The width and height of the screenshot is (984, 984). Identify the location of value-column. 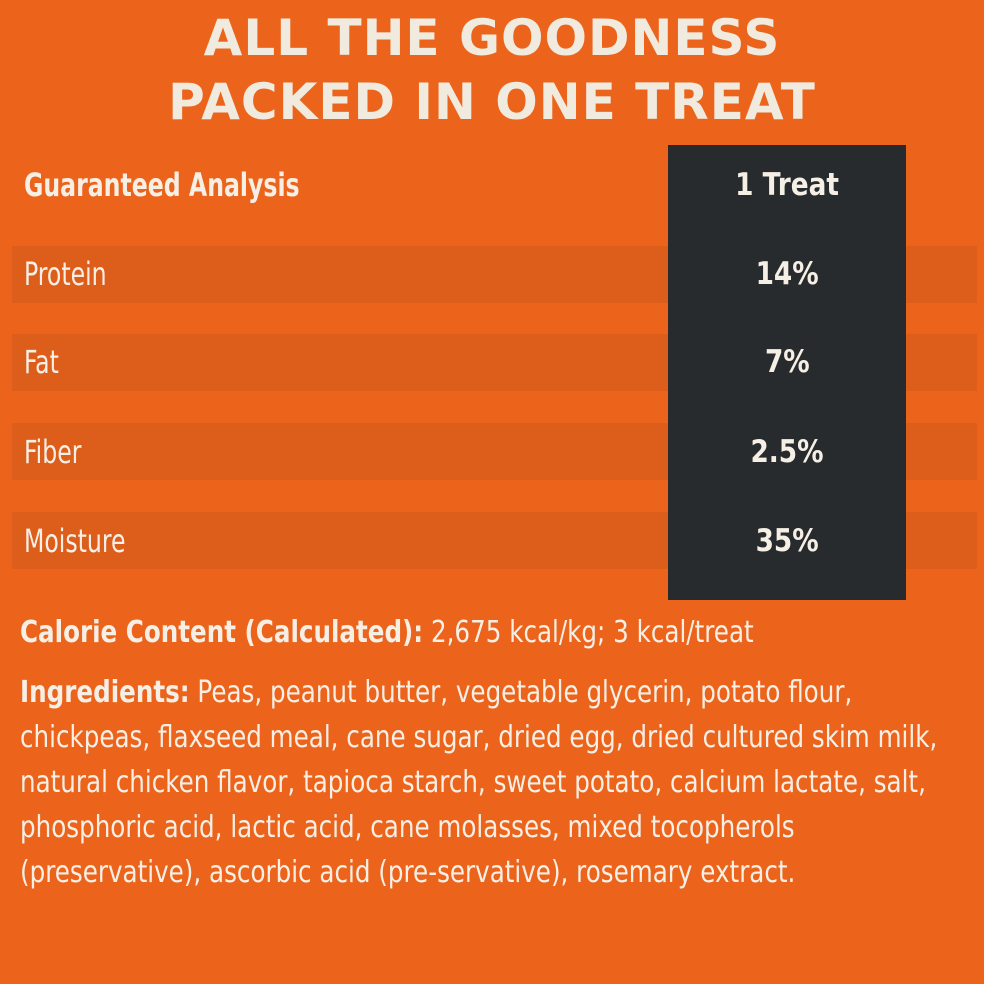
(787, 372).